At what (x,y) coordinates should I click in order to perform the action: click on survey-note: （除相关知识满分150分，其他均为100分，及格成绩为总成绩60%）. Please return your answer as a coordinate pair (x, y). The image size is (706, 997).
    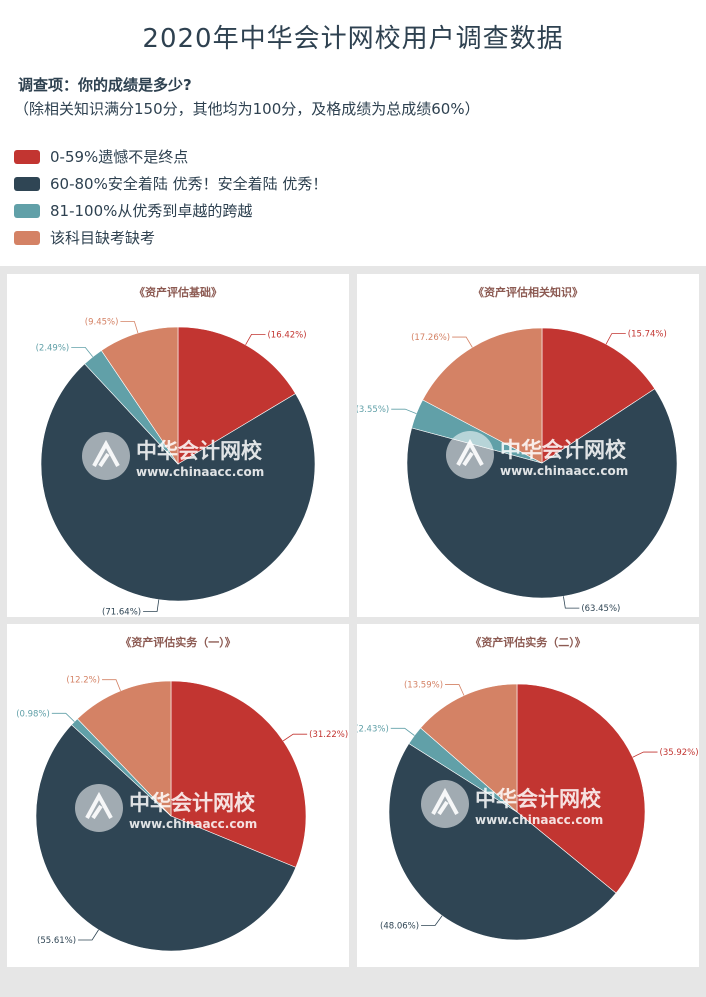
    Looking at the image, I should click on (247, 109).